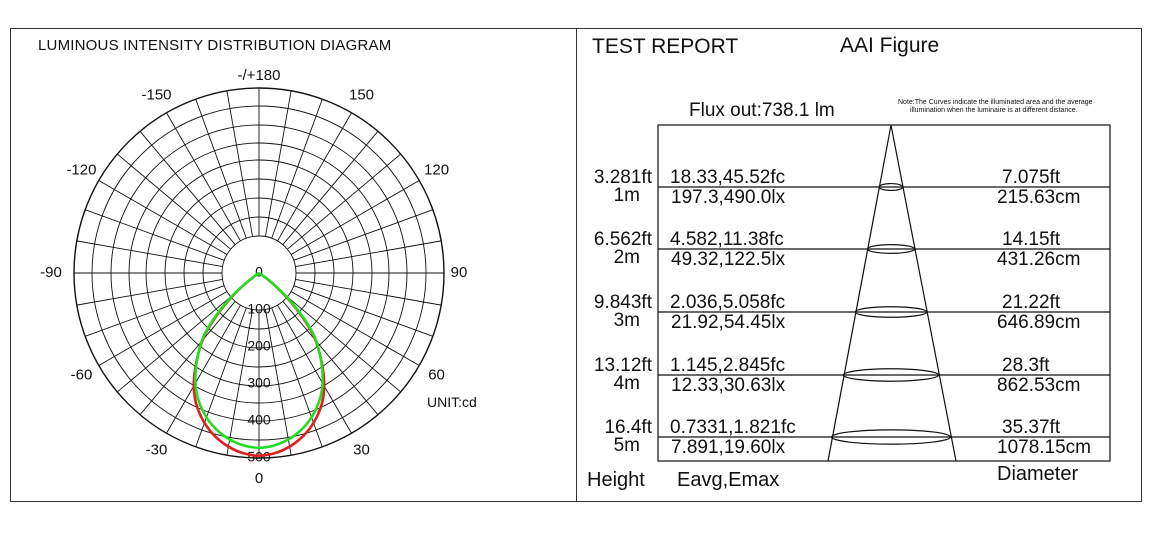 The image size is (1170, 533). What do you see at coordinates (1031, 177) in the screenshot?
I see `row-diameter-ft: 7.075ft` at bounding box center [1031, 177].